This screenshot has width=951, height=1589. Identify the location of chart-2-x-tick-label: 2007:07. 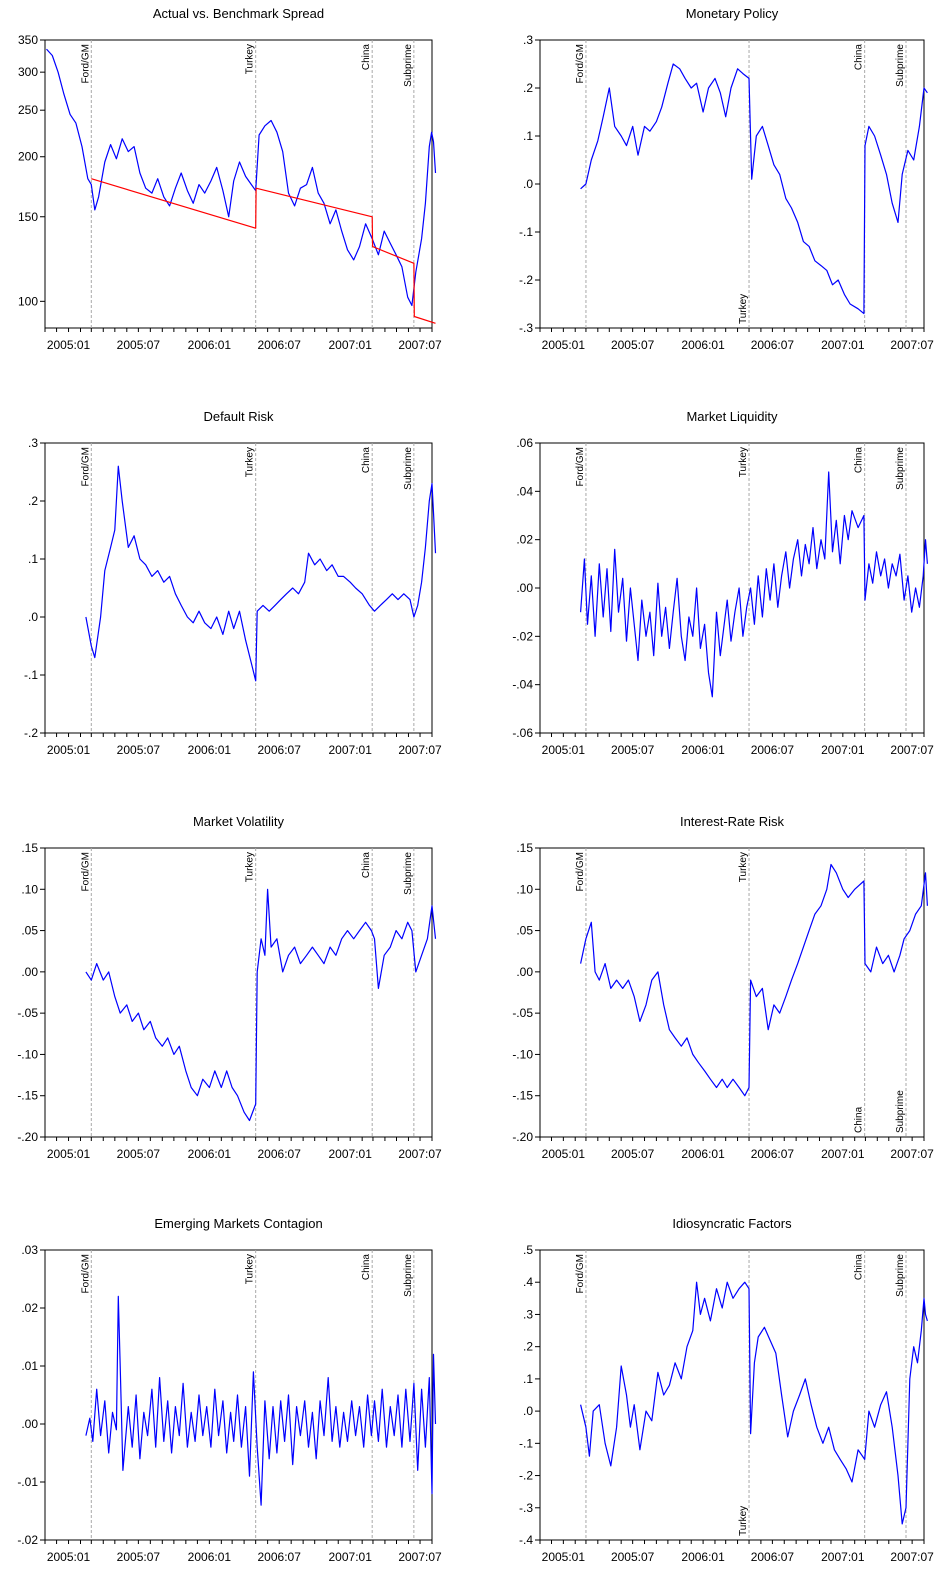
(912, 345).